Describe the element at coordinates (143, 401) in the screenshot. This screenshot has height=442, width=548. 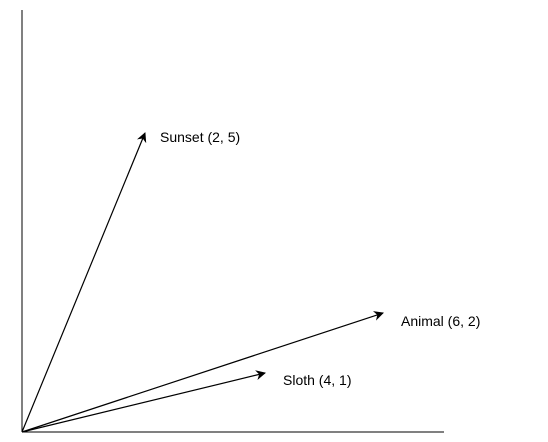
I see `vector-sloth-arrow` at that location.